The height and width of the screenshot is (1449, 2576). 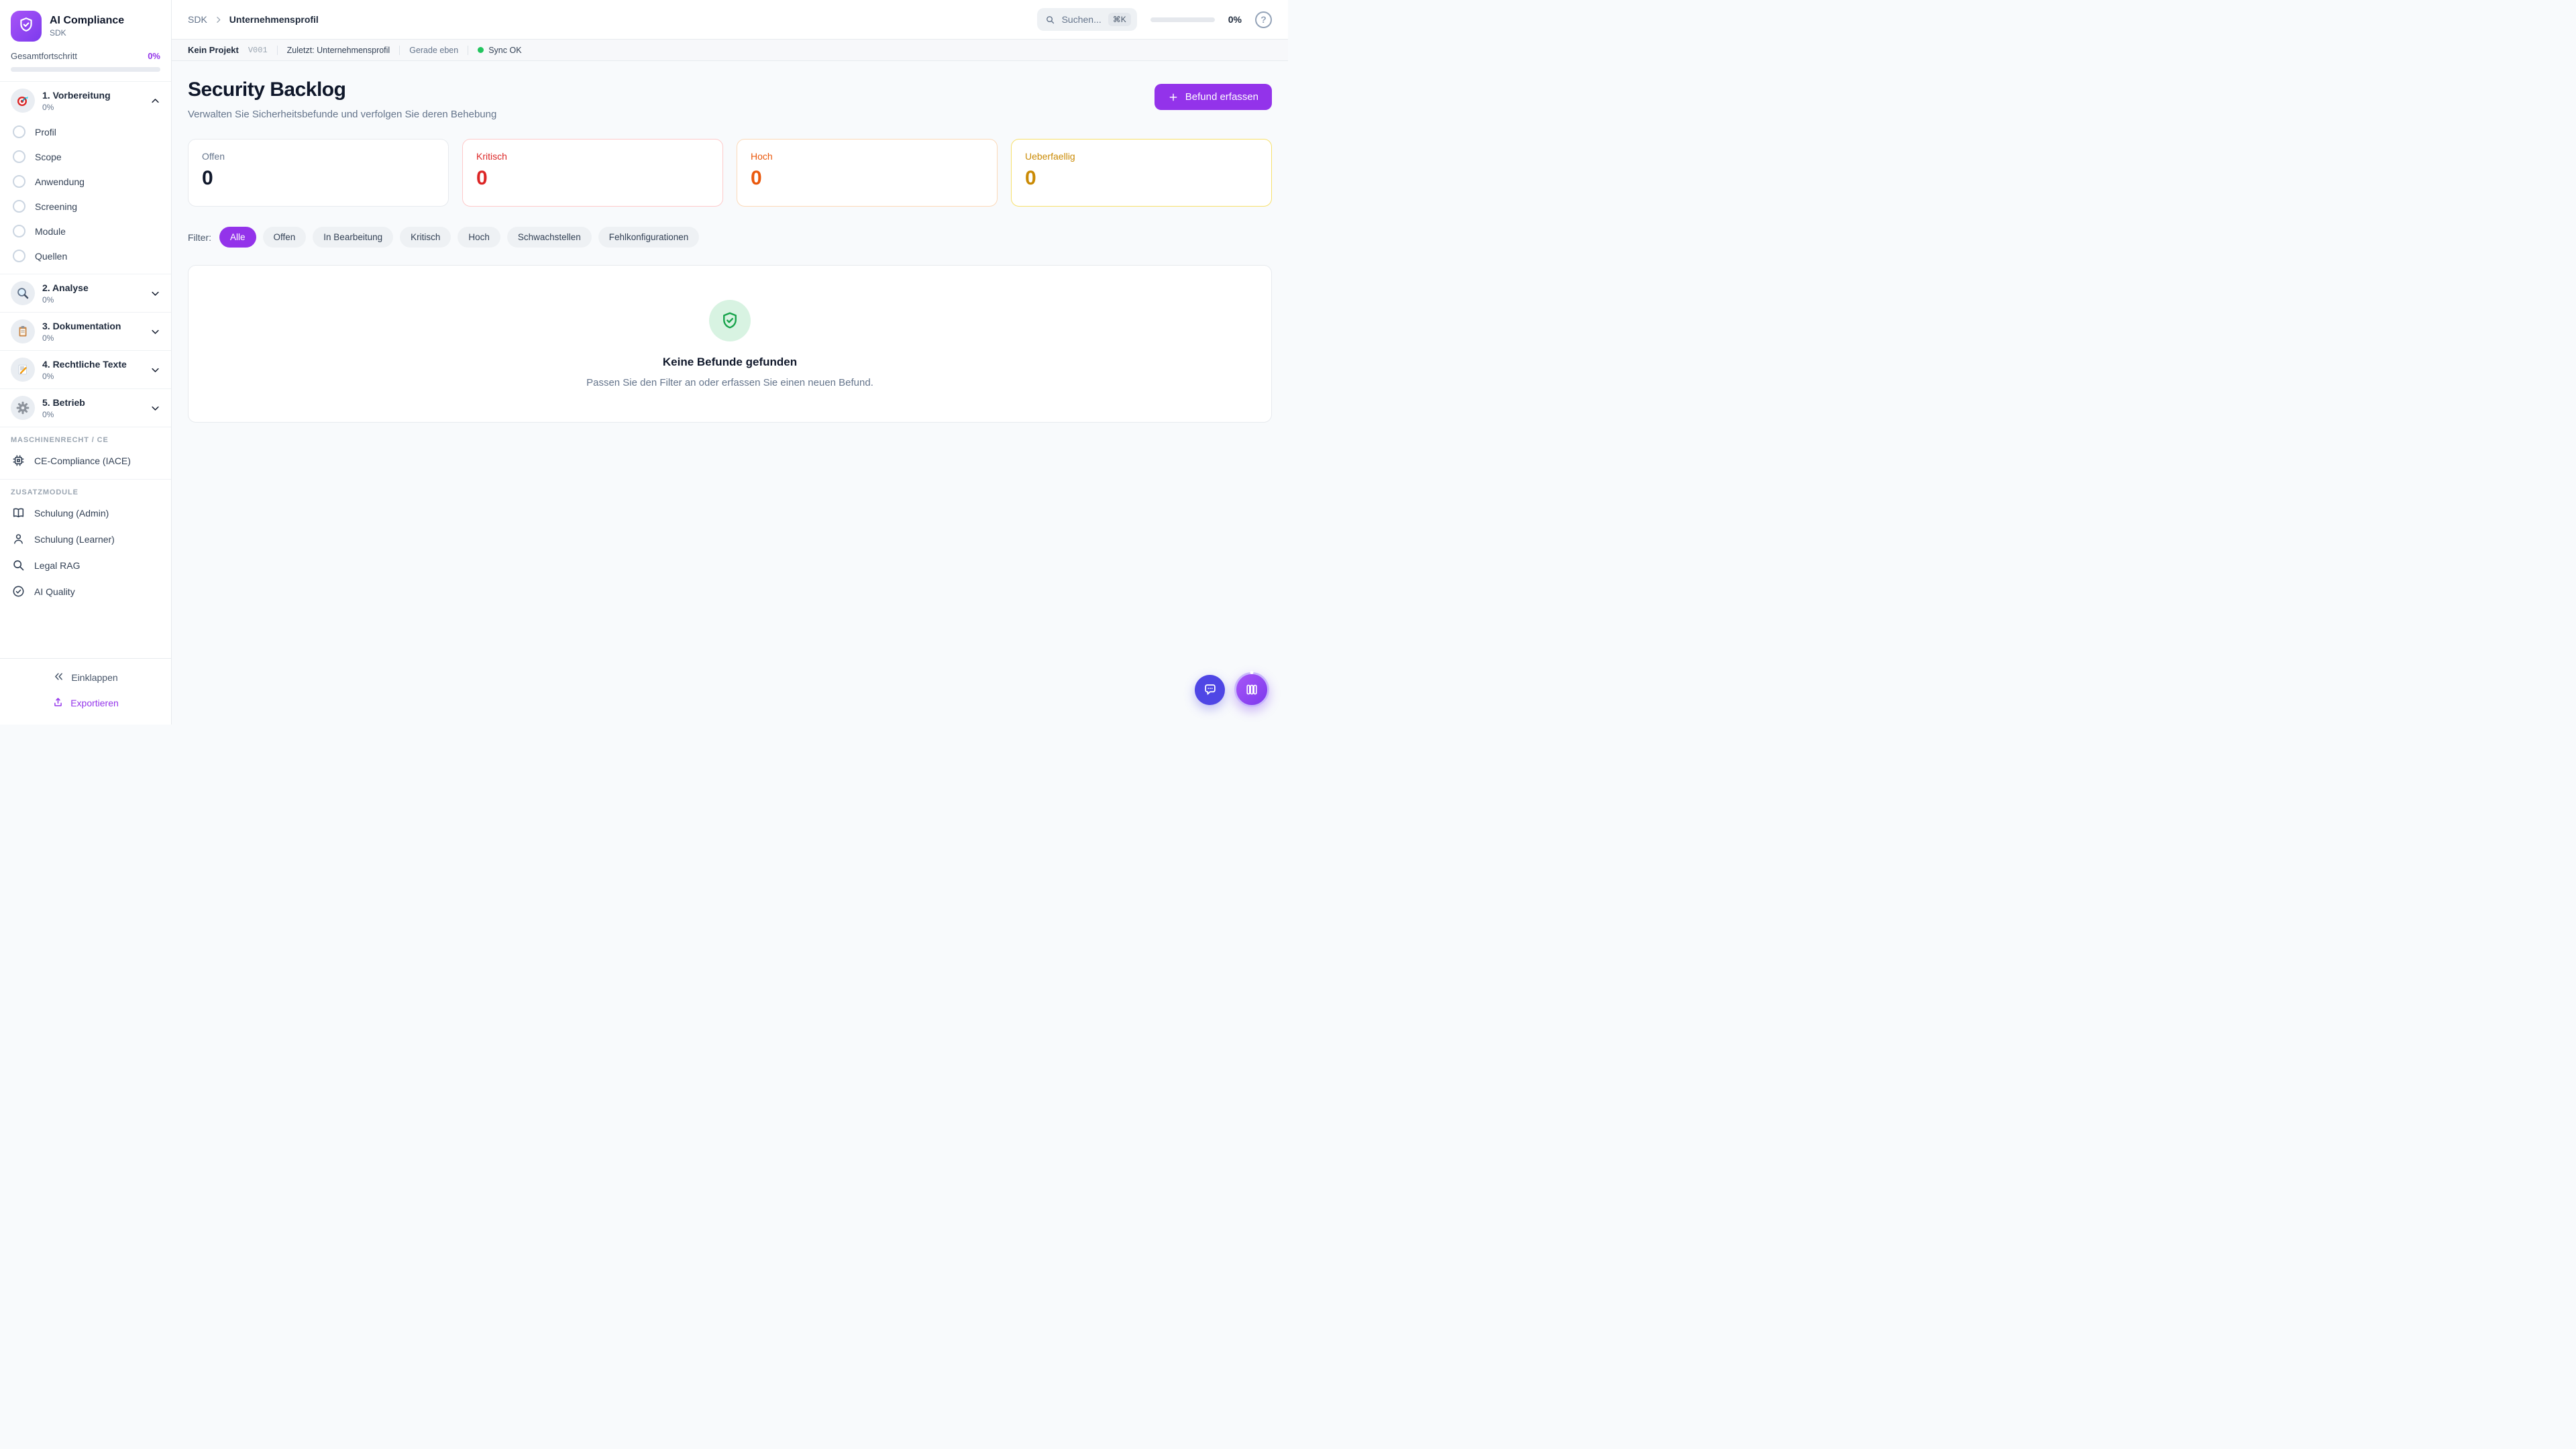 What do you see at coordinates (197, 19) in the screenshot?
I see `breadcrumb-root: SDK` at bounding box center [197, 19].